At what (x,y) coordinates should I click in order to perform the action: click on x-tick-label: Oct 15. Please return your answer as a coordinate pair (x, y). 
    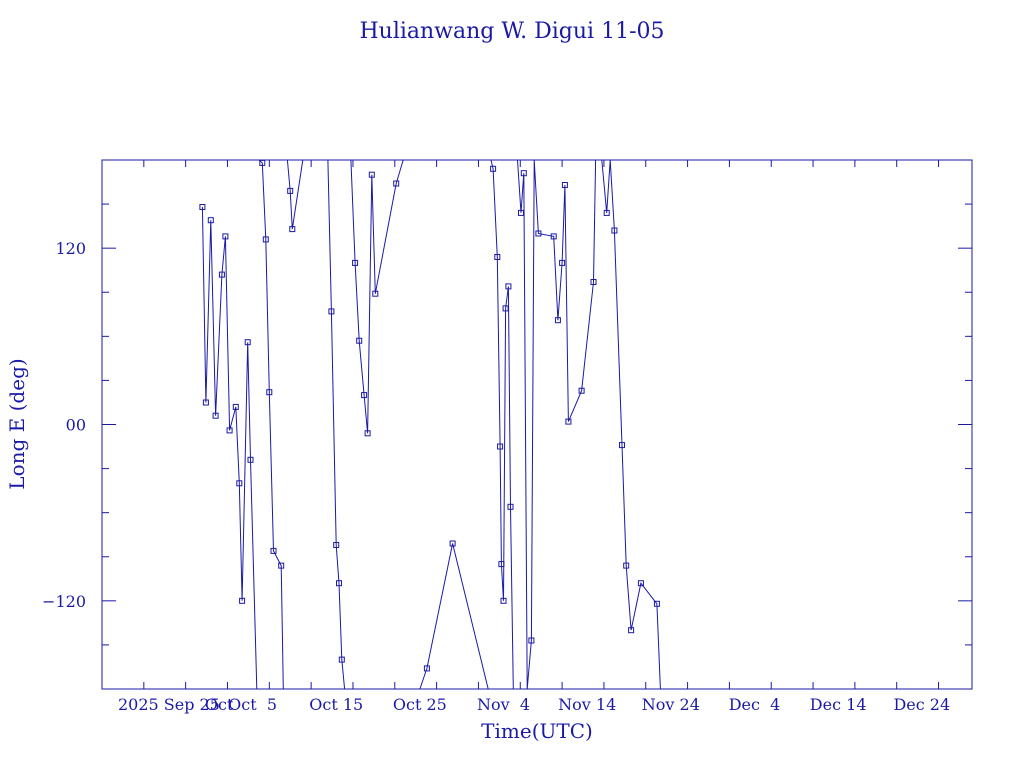
    Looking at the image, I should click on (336, 704).